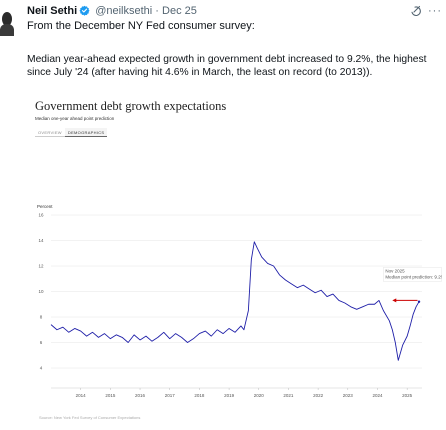 The height and width of the screenshot is (430, 446). Describe the element at coordinates (229, 395) in the screenshot. I see `x-tick-label: 2019` at that location.